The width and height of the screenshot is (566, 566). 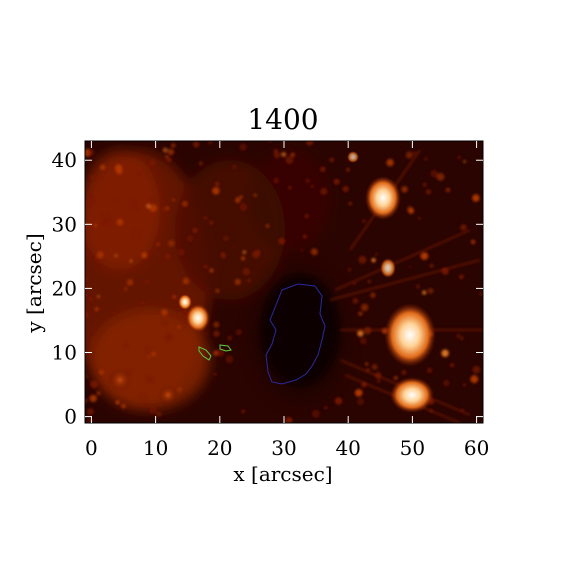 I want to click on y-tick-label: 30, so click(x=64, y=224).